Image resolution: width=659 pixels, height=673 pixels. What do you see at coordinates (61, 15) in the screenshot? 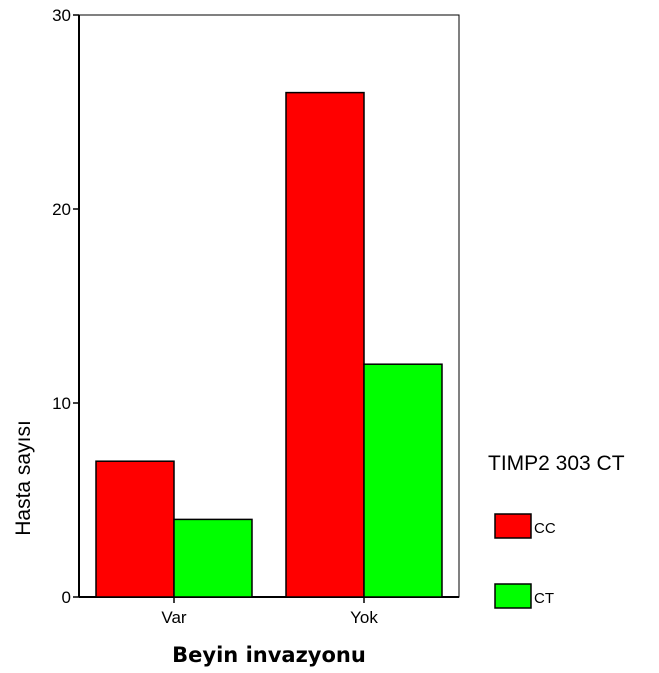
I see `y-tick-label: 30` at bounding box center [61, 15].